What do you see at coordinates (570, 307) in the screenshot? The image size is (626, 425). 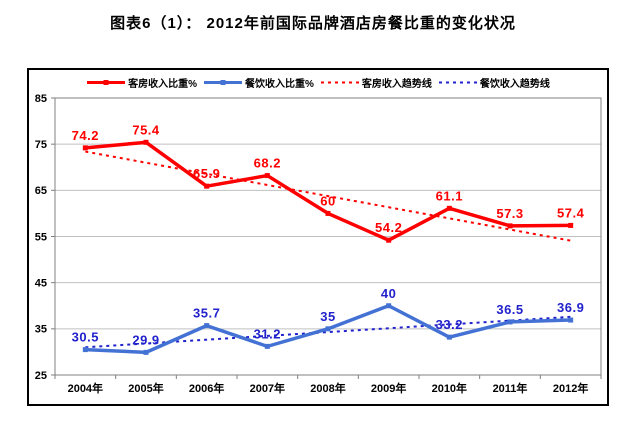 I see `data-label: 36.9` at bounding box center [570, 307].